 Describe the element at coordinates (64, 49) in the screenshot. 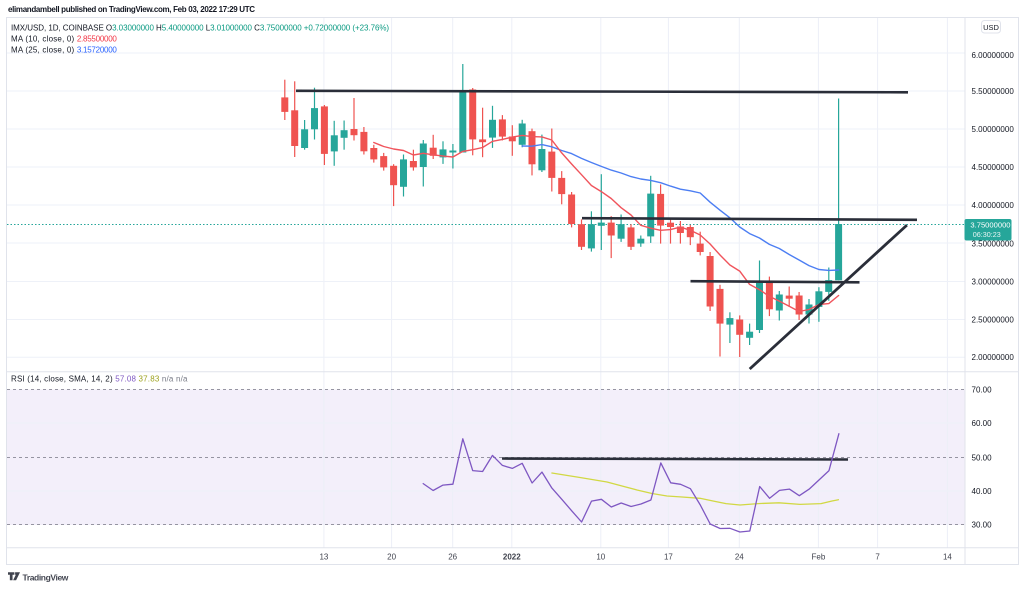

I see `svg-text: MA (25, close, 0) 3.15720000` at that location.